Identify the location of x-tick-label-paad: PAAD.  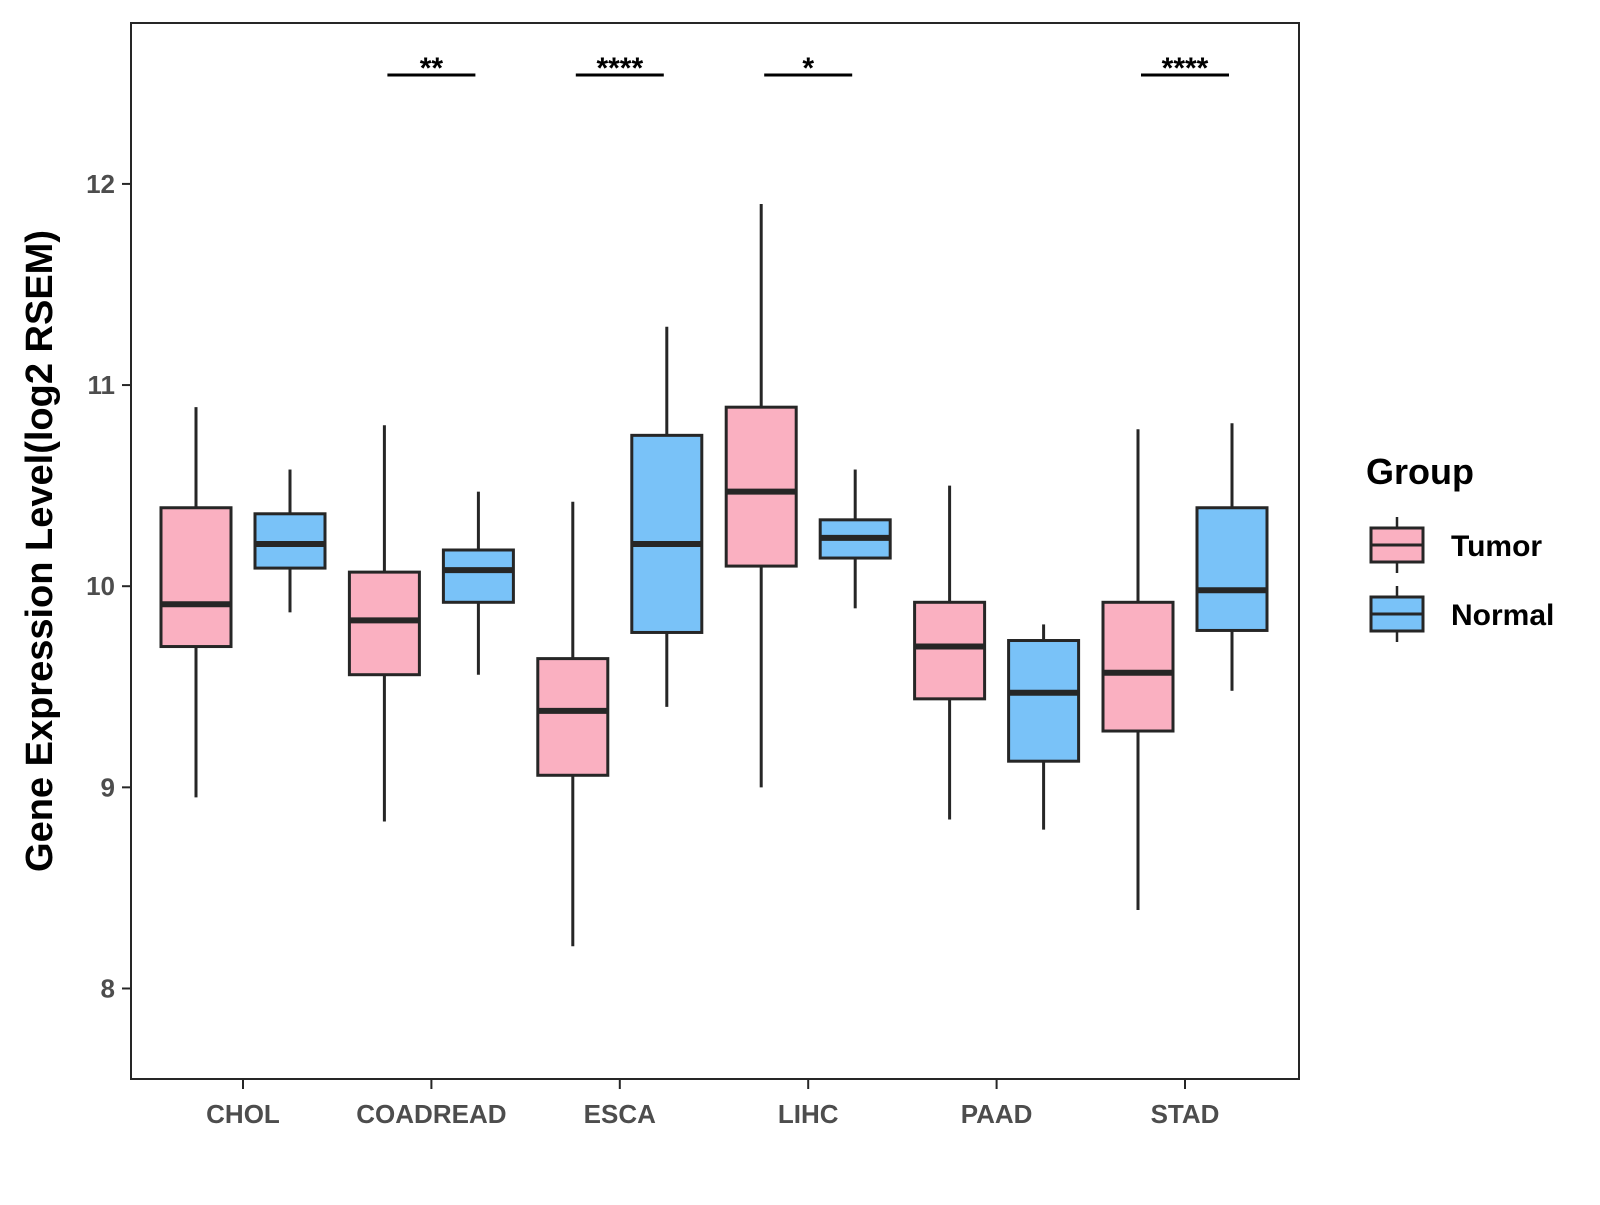
(997, 1114).